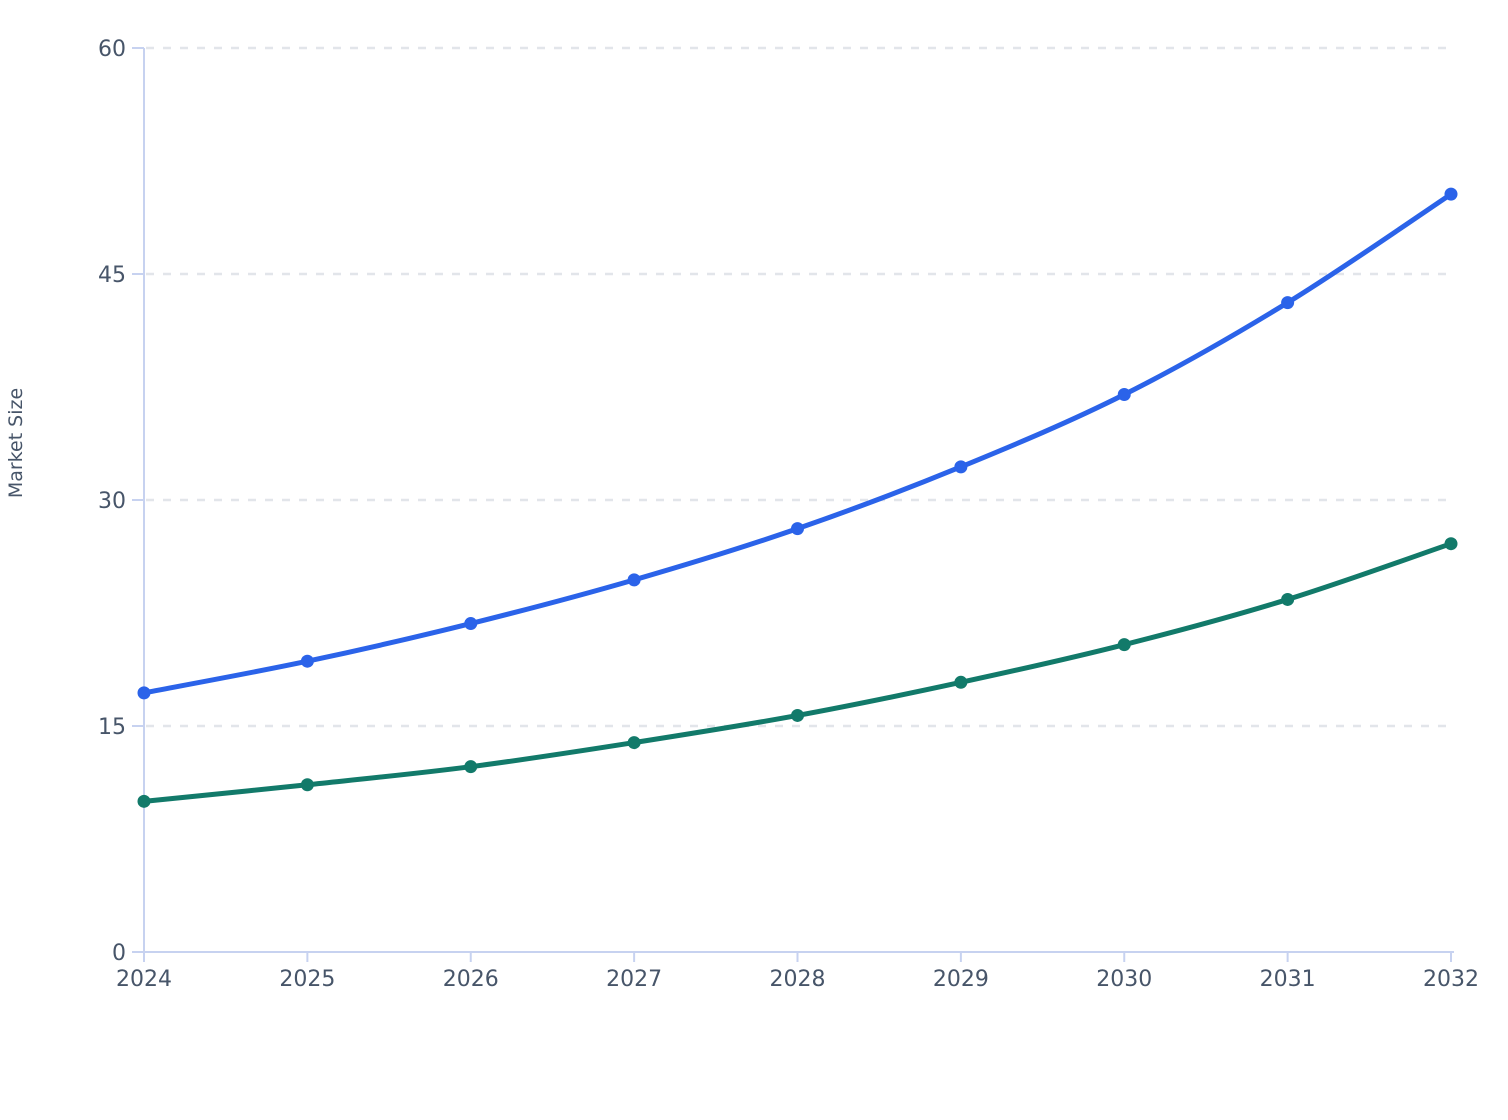 Image resolution: width=1508 pixels, height=1120 pixels. What do you see at coordinates (634, 743) in the screenshot?
I see `series-2-point-2027` at bounding box center [634, 743].